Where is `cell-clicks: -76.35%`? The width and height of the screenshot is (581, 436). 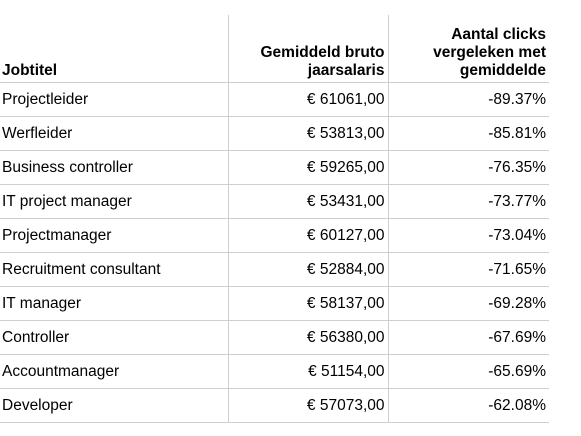
cell-clicks: -76.35% is located at coordinates (468, 167).